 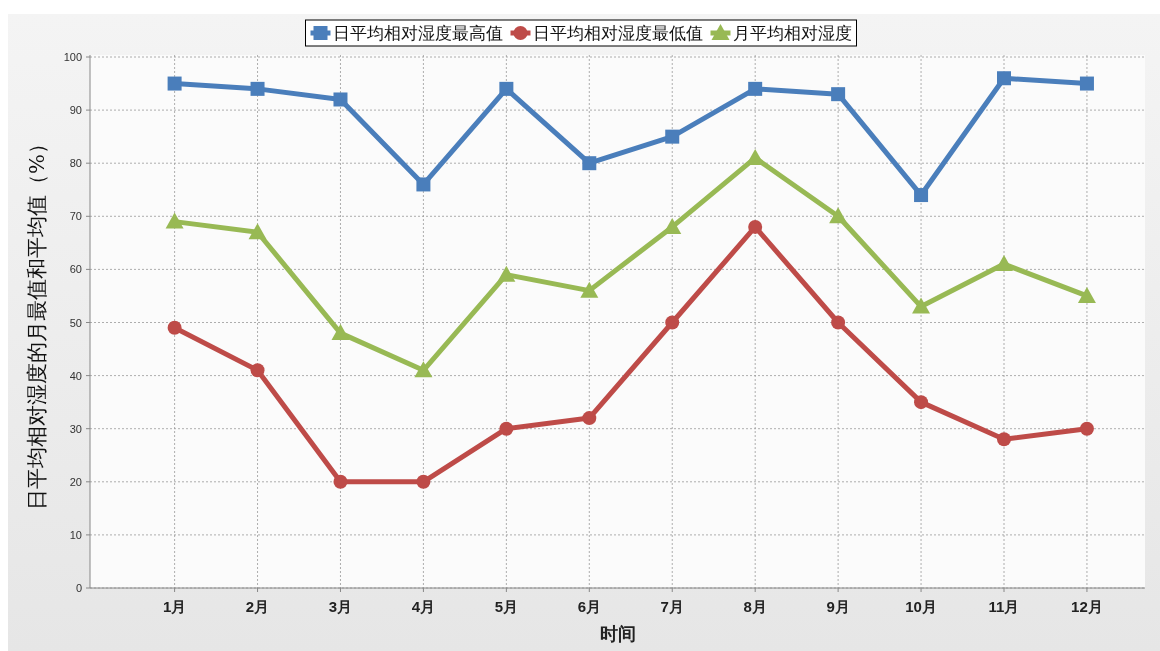 I want to click on y-tick-label: 20, so click(x=75, y=481).